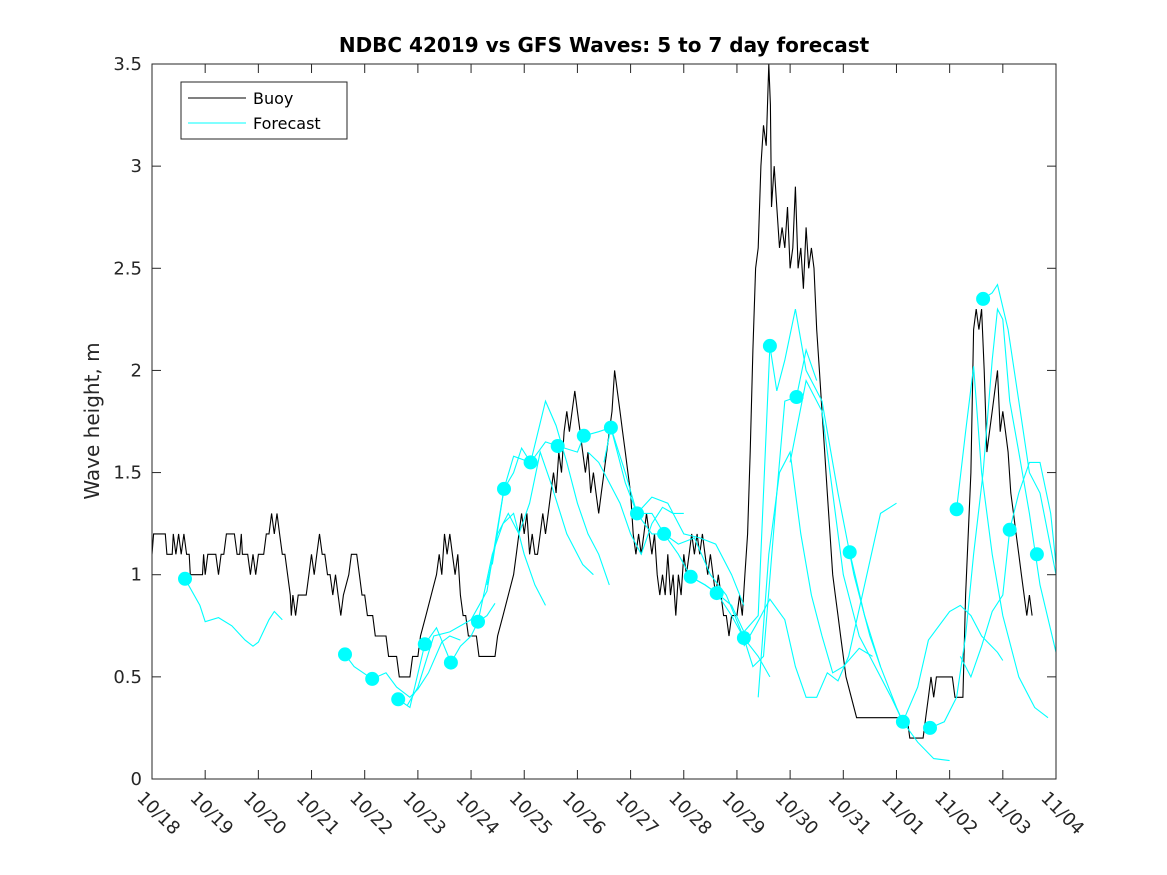  What do you see at coordinates (136, 779) in the screenshot?
I see `y-tick-label: 0` at bounding box center [136, 779].